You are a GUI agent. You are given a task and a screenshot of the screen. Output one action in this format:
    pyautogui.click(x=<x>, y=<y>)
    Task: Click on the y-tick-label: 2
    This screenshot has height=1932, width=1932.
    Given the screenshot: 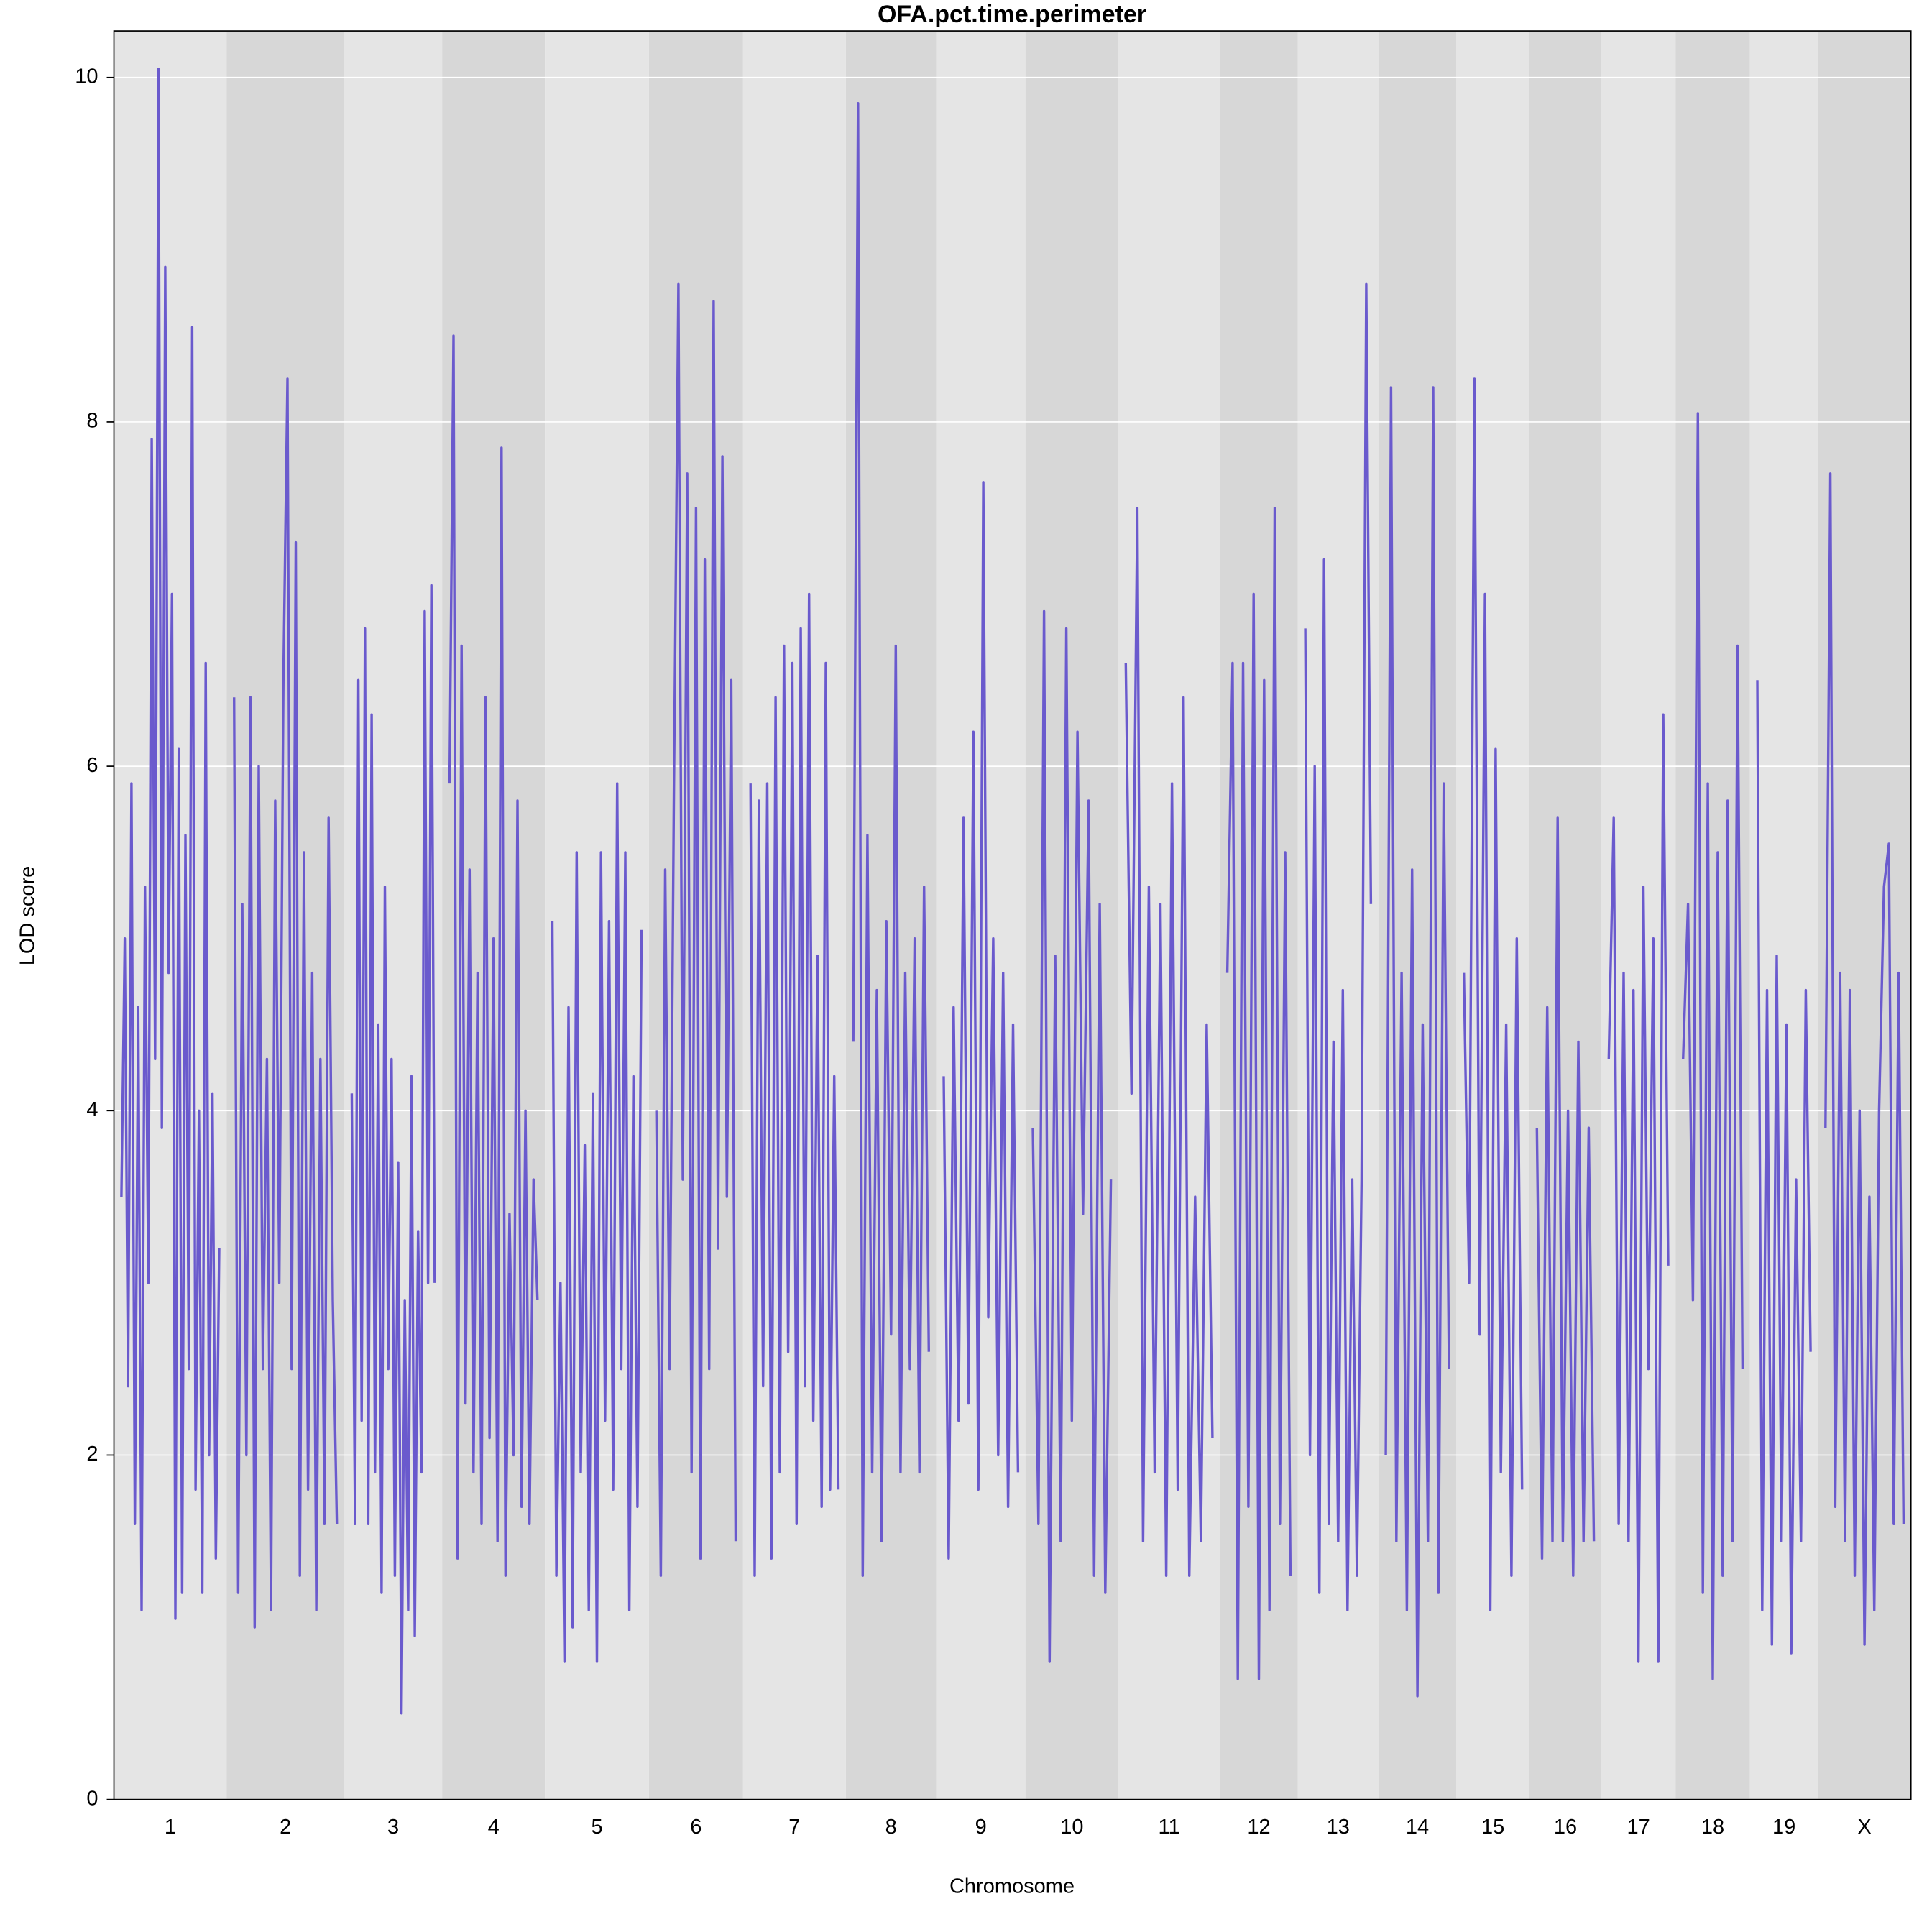 What is the action you would take?
    pyautogui.click(x=92, y=1454)
    